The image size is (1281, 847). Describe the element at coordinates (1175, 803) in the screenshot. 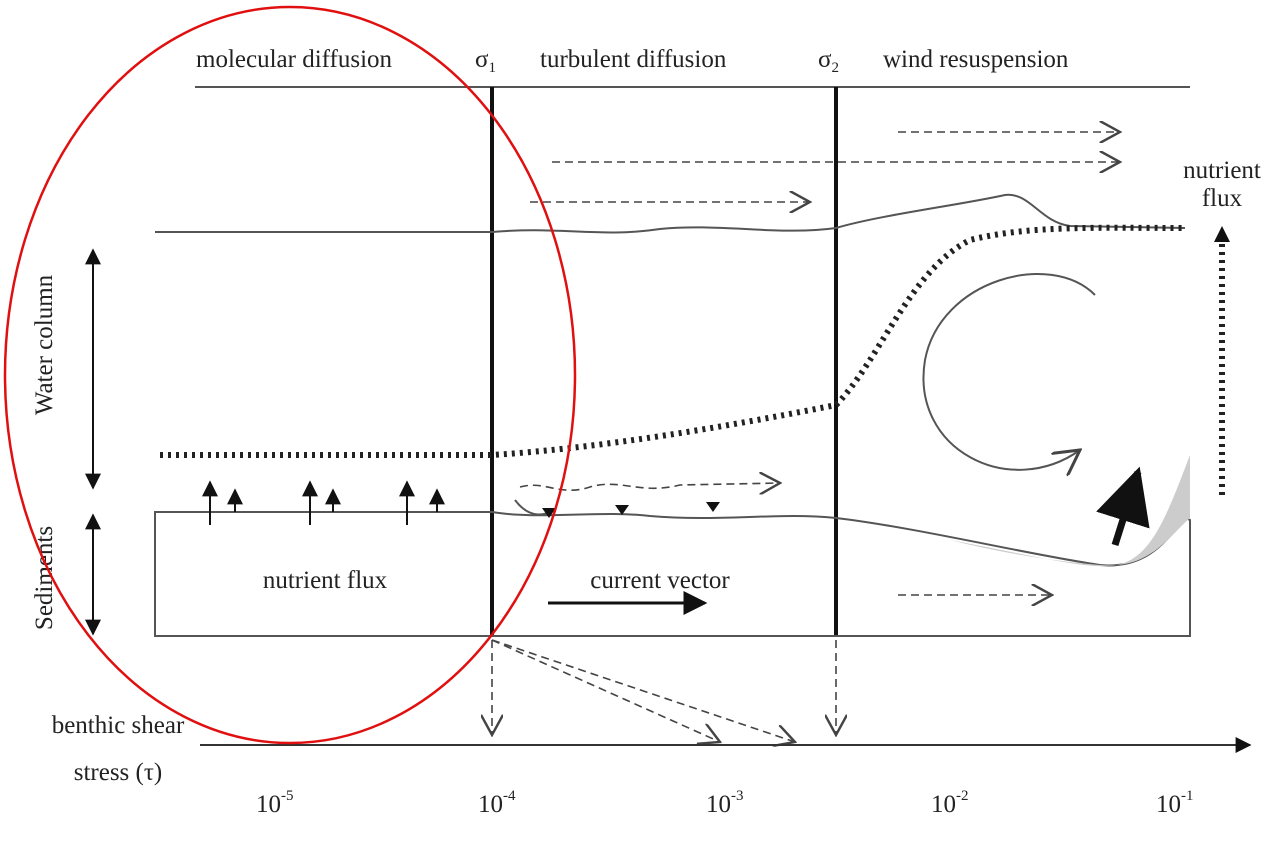

I see `tick-label: 10⁻¹` at that location.